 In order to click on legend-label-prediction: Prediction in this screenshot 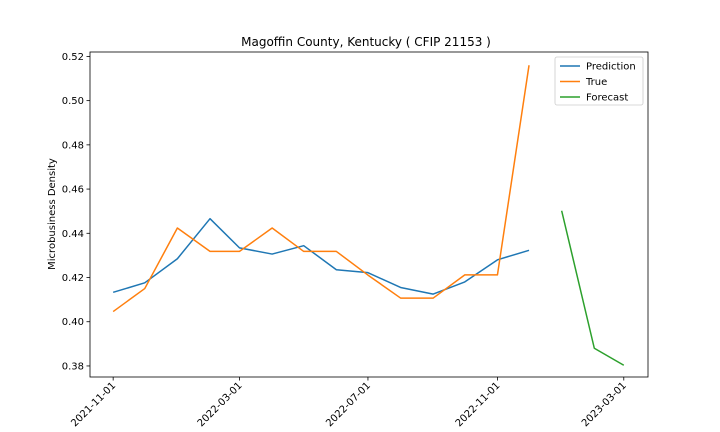, I will do `click(611, 67)`.